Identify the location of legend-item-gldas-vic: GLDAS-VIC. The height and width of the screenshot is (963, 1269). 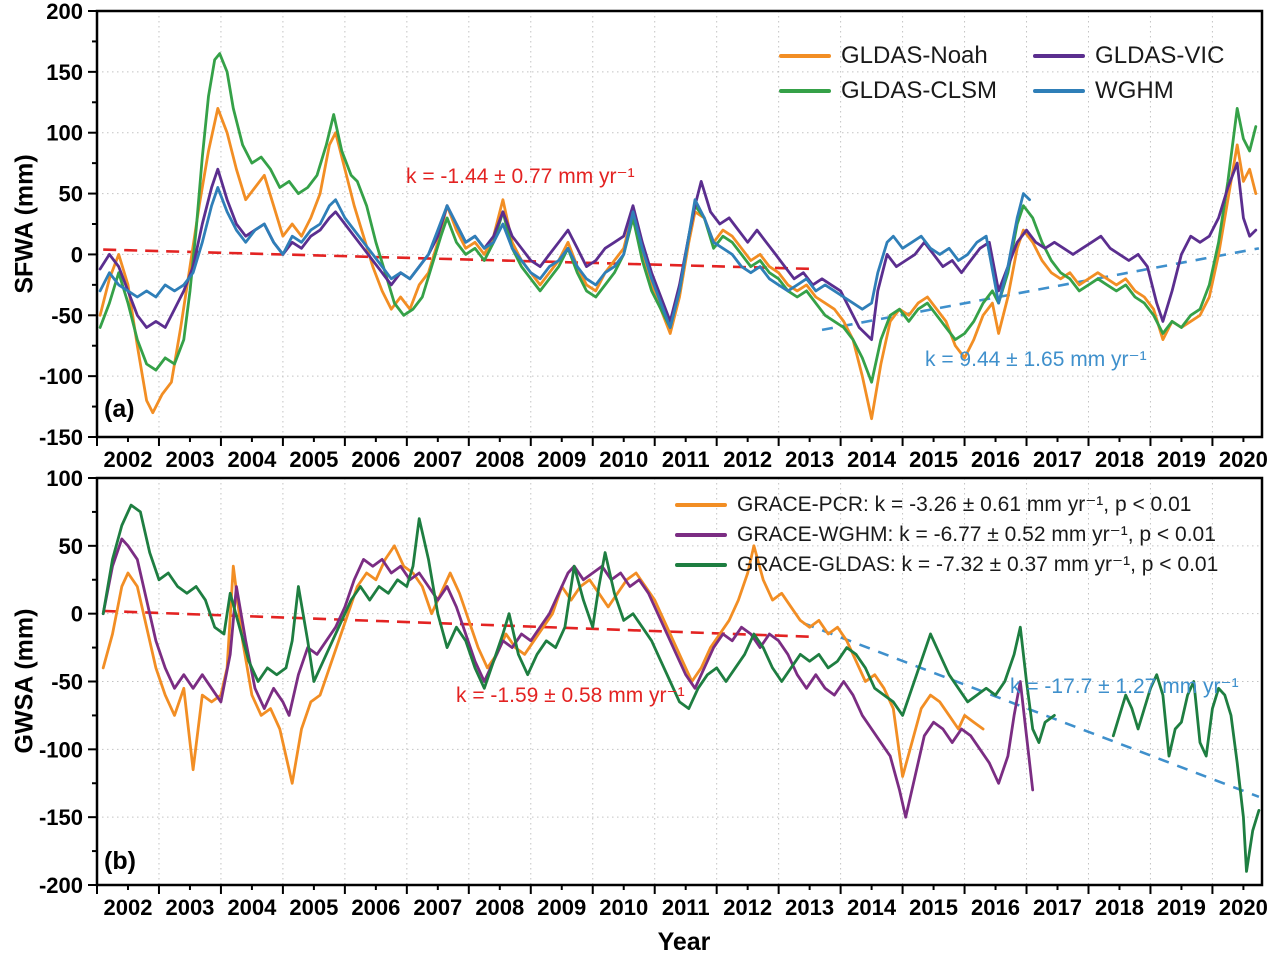
(1128, 56).